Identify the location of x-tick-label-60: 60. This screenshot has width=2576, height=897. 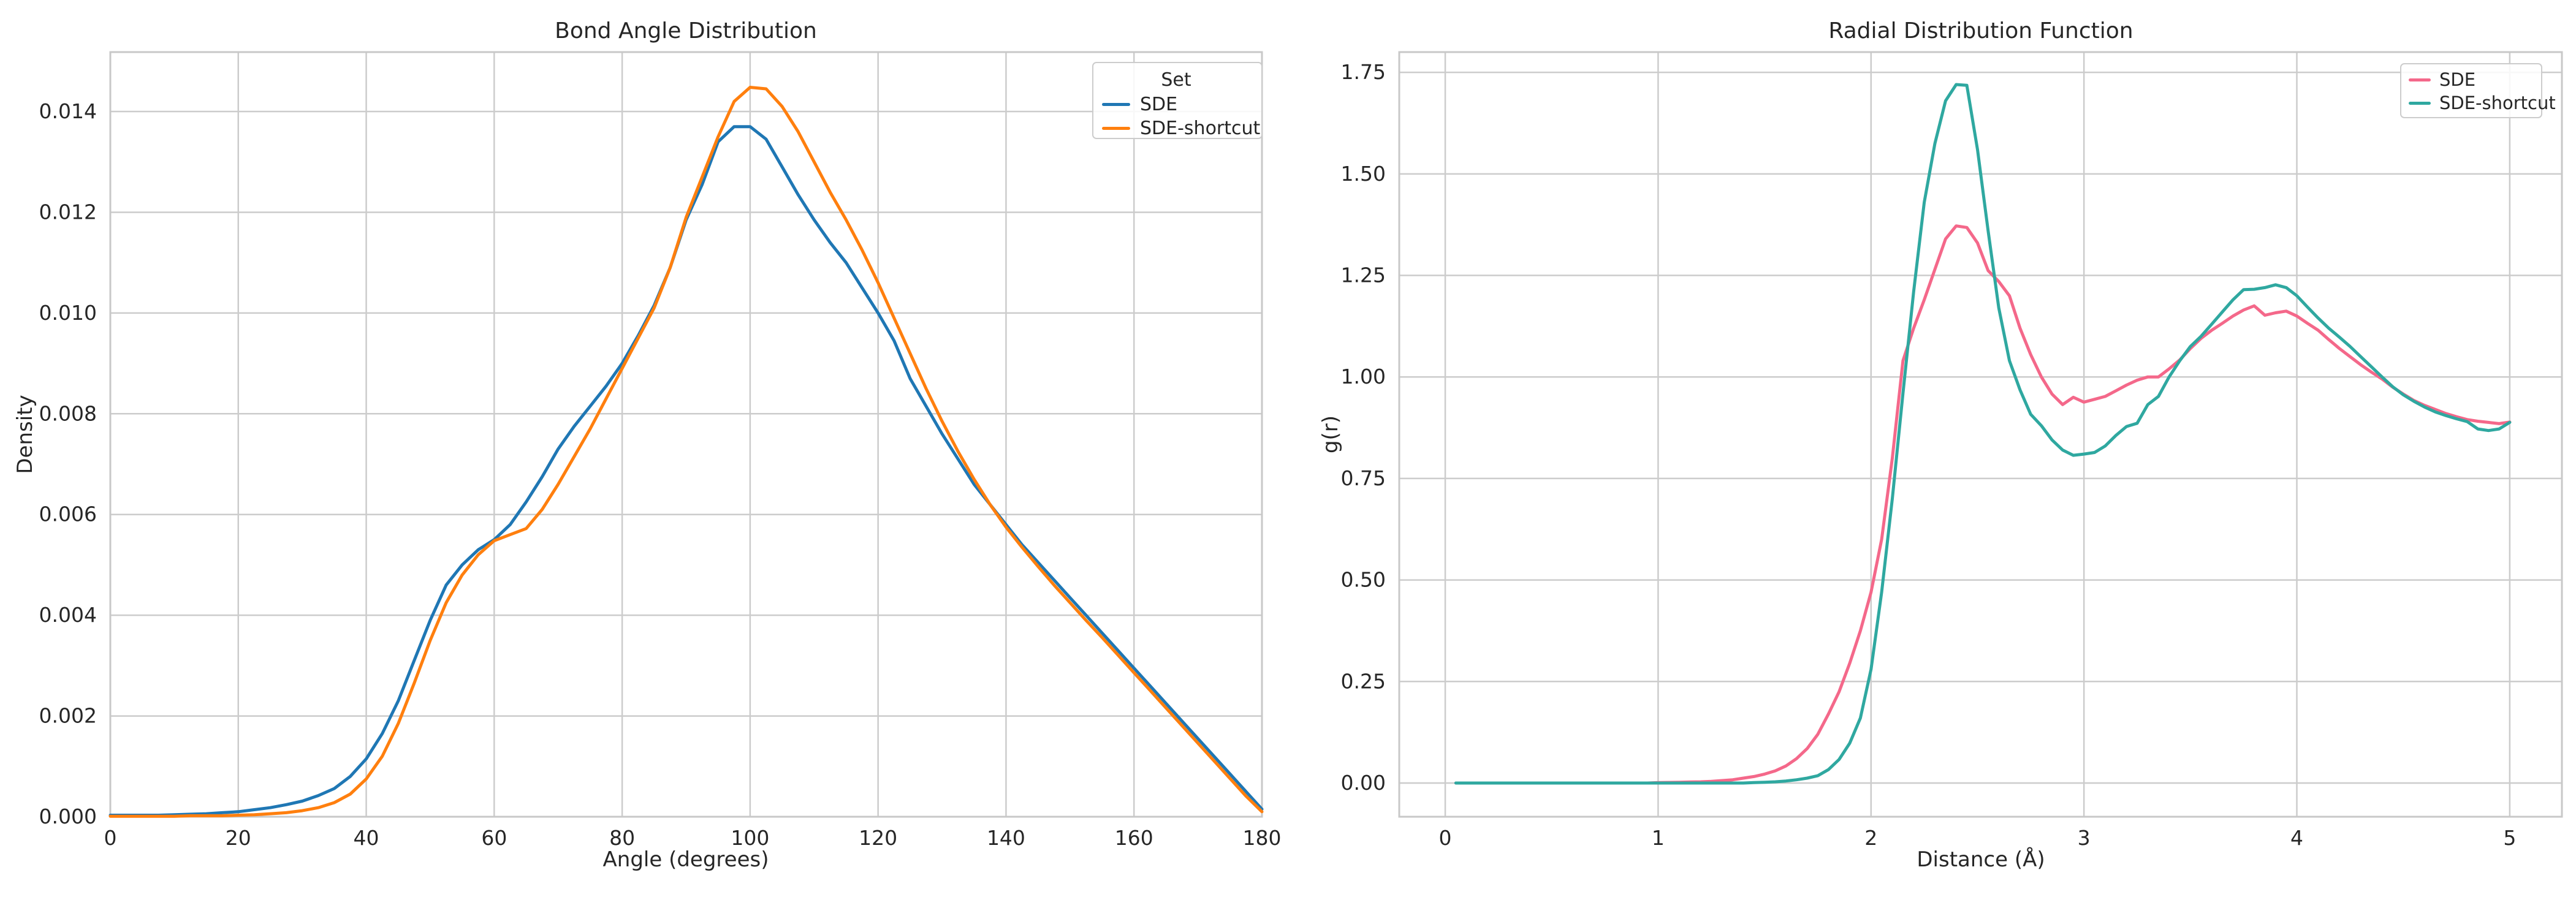
(494, 838).